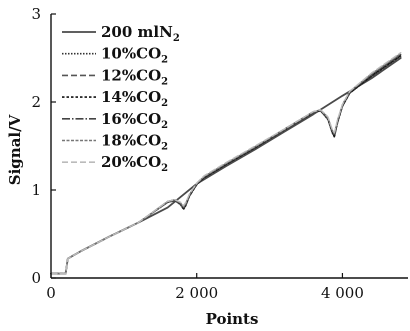 Image resolution: width=410 pixels, height=331 pixels. I want to click on legend-label-6: 20%CO2, so click(134, 163).